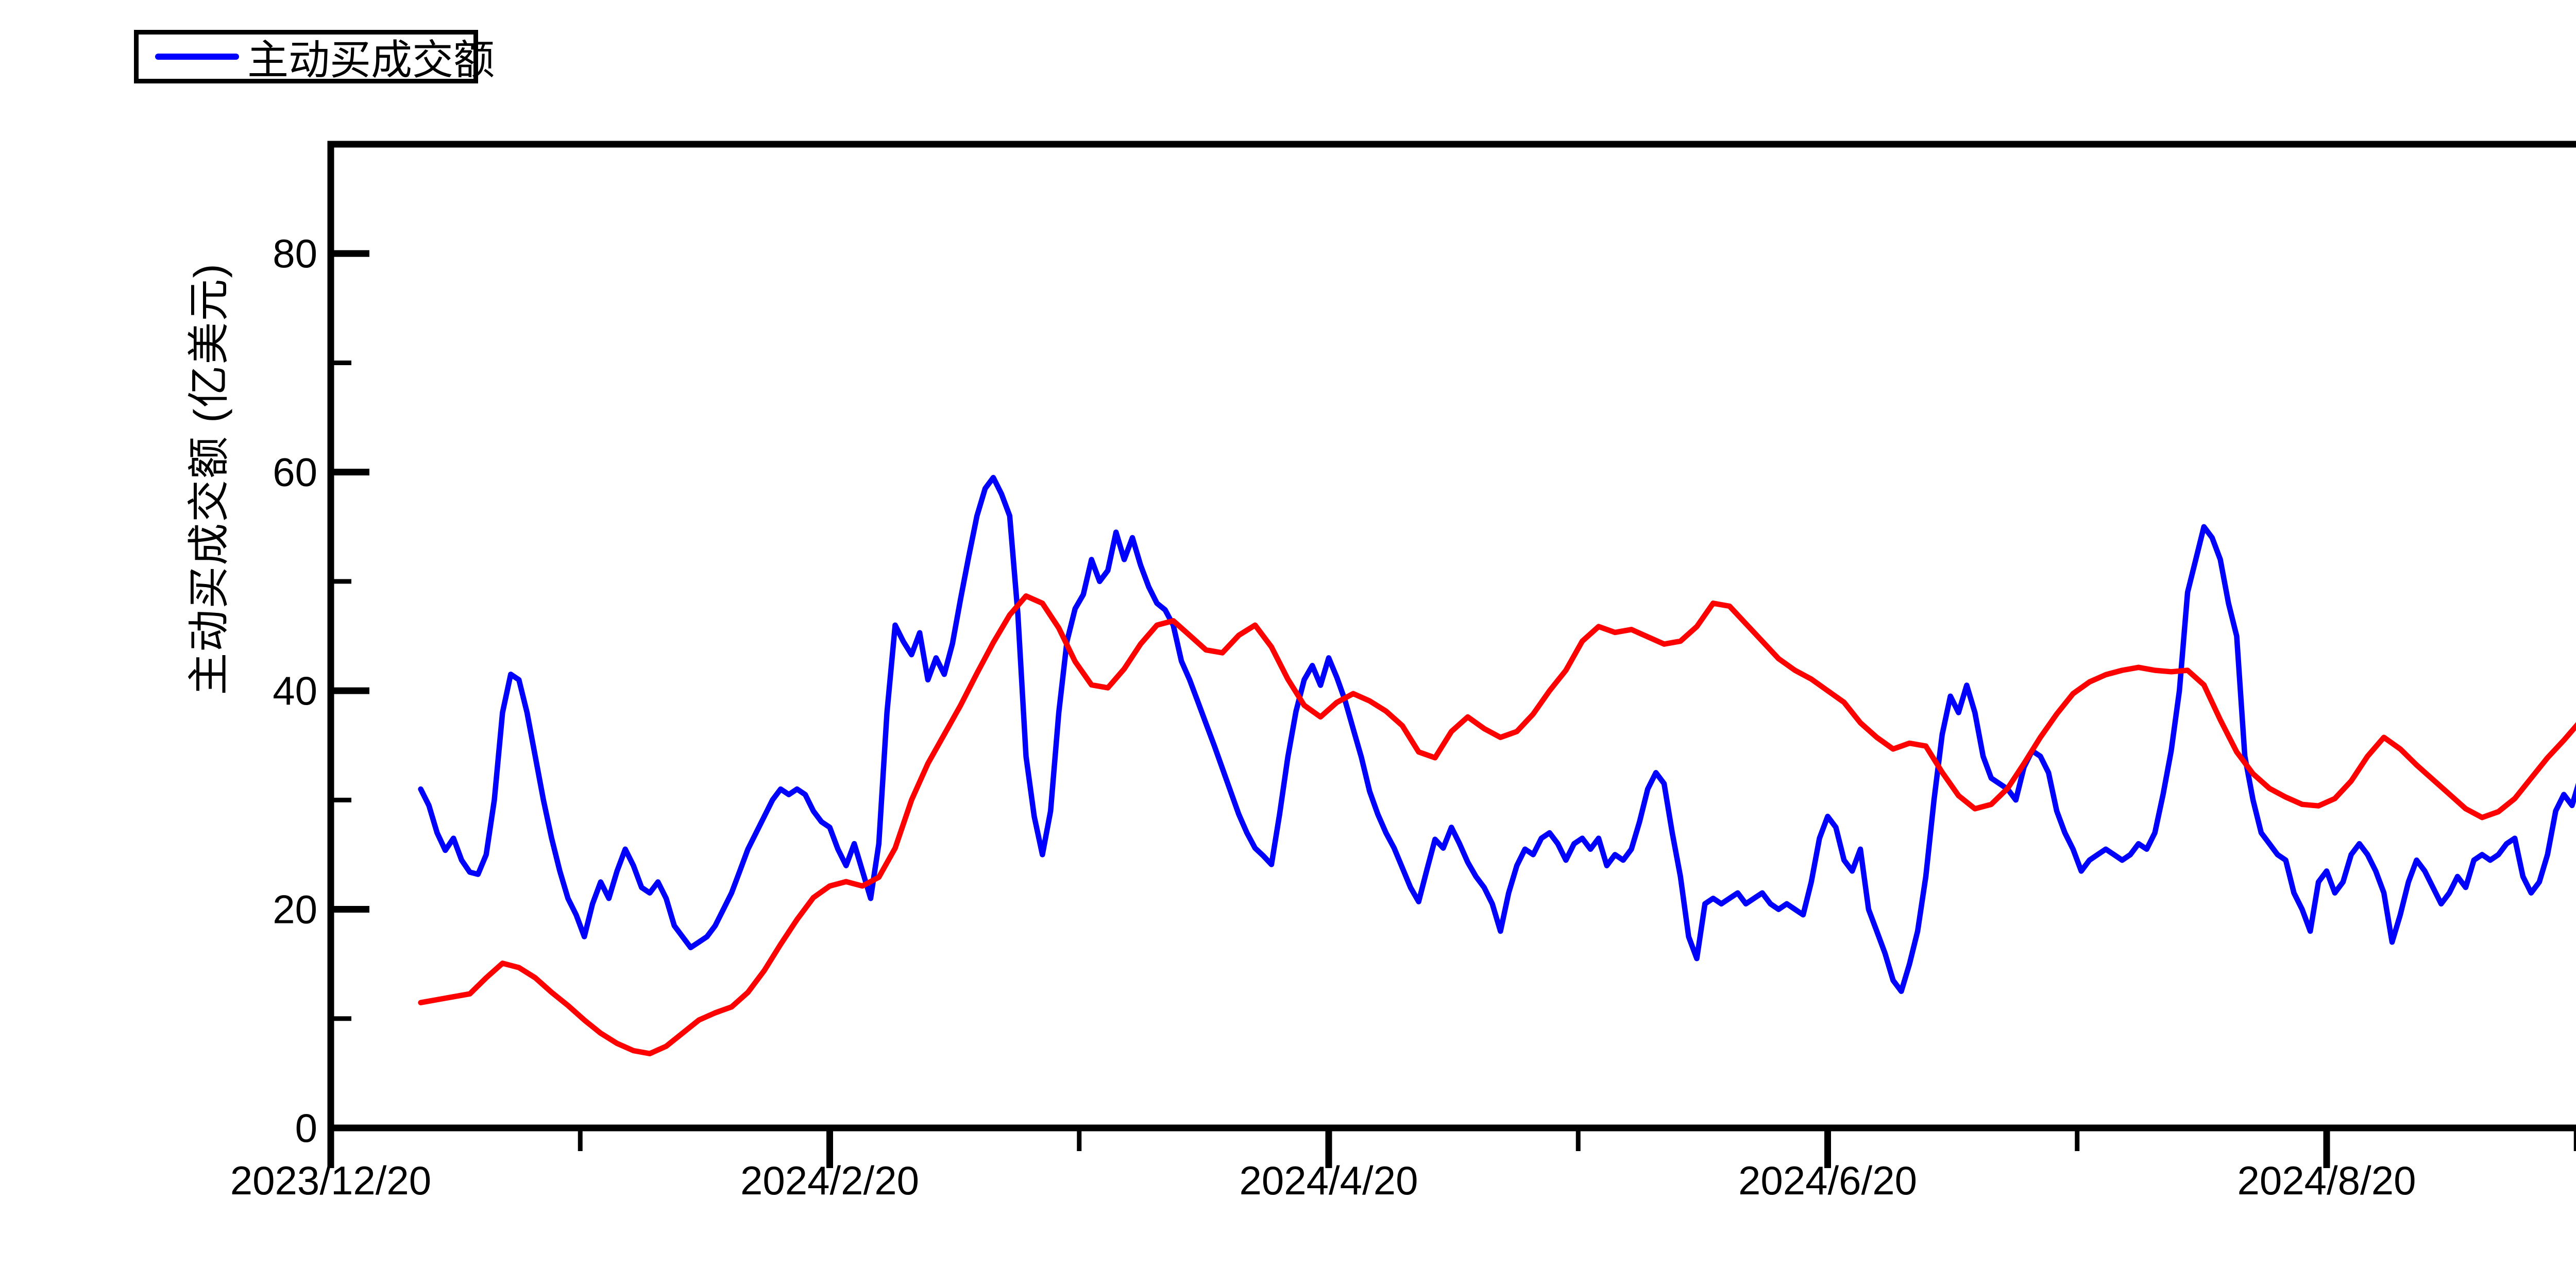 The width and height of the screenshot is (2576, 1268). Describe the element at coordinates (295, 253) in the screenshot. I see `svg-text: 80` at that location.